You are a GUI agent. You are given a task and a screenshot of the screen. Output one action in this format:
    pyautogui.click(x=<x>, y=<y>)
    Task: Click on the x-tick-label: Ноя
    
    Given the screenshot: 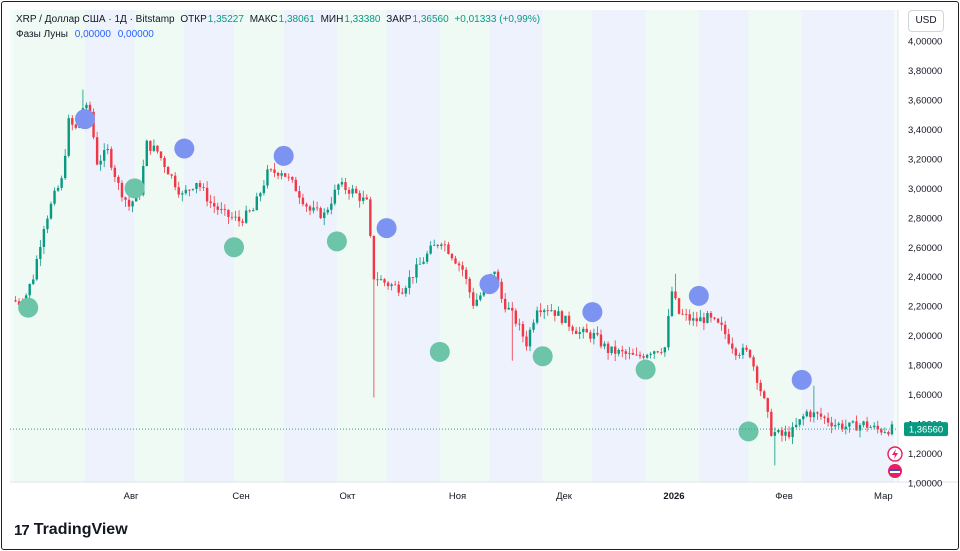 What is the action you would take?
    pyautogui.click(x=457, y=496)
    